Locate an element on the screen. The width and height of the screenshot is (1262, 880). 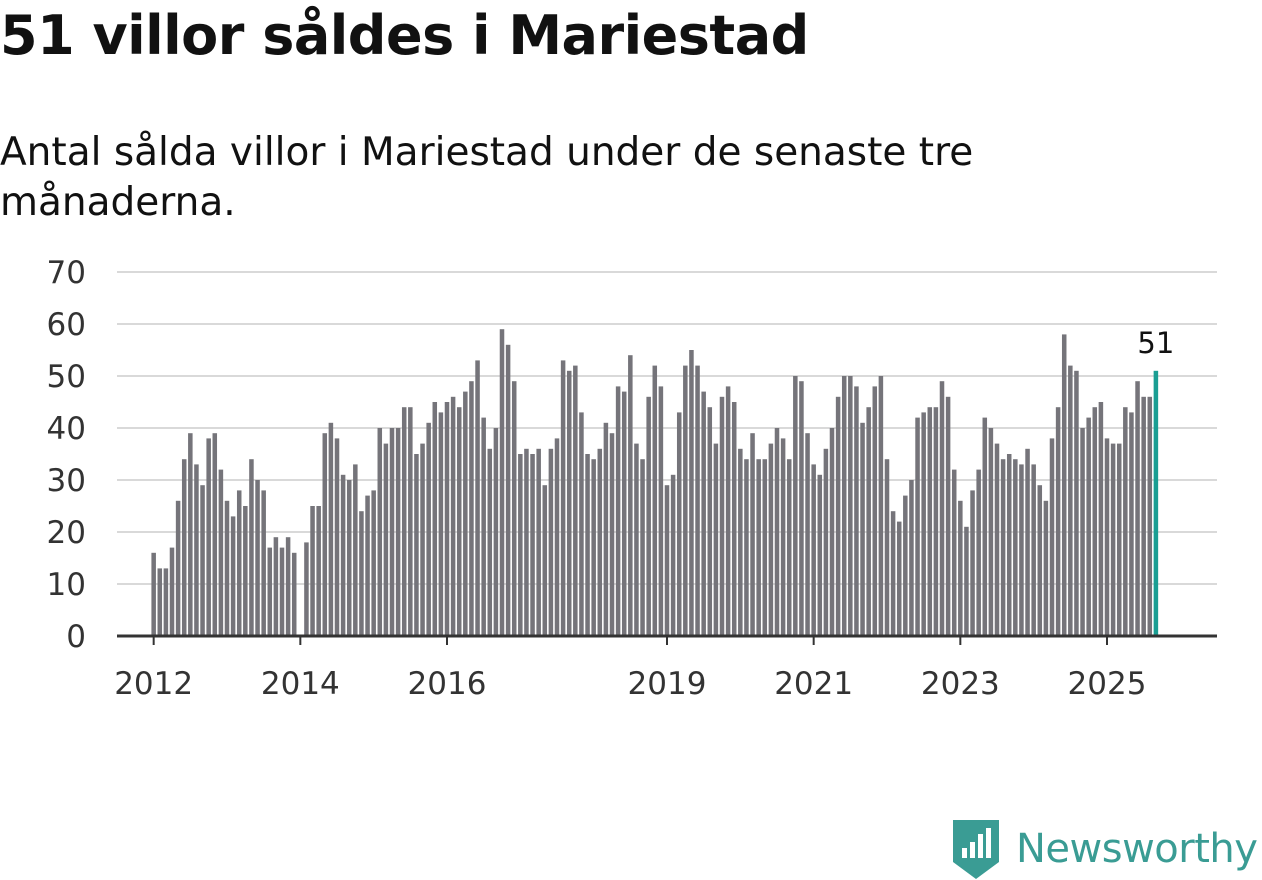
x-tick-label: 2012 is located at coordinates (153, 684).